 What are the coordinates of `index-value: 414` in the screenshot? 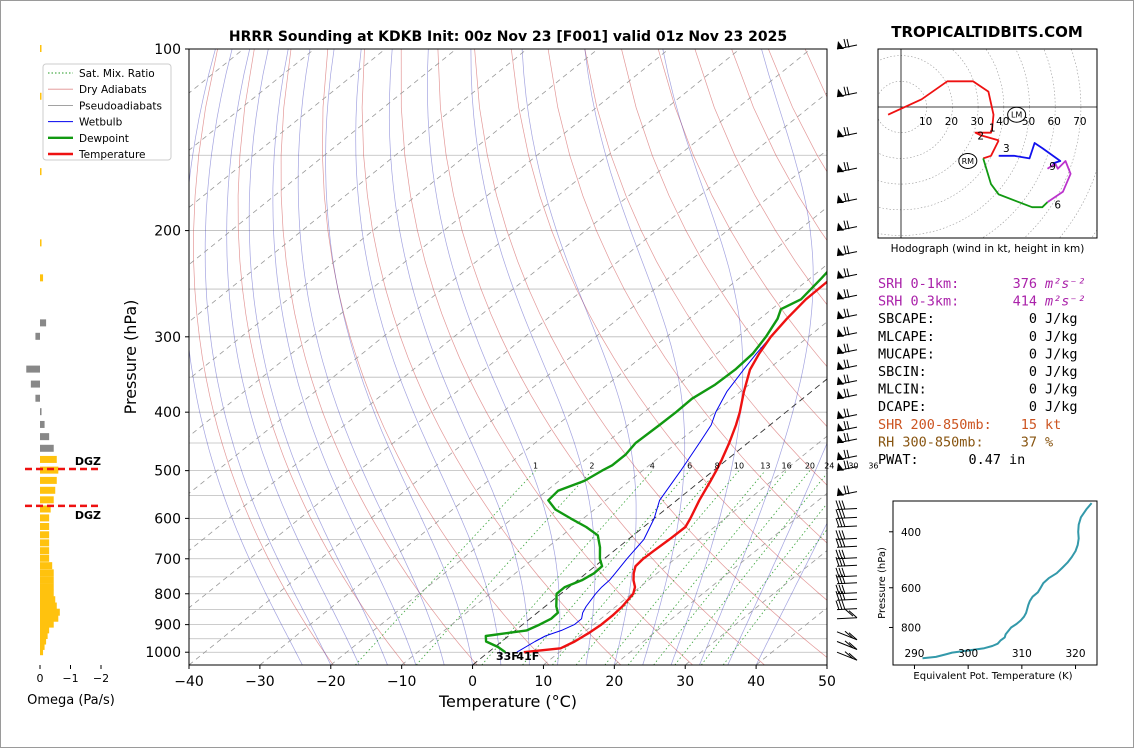 It's located at (1025, 302).